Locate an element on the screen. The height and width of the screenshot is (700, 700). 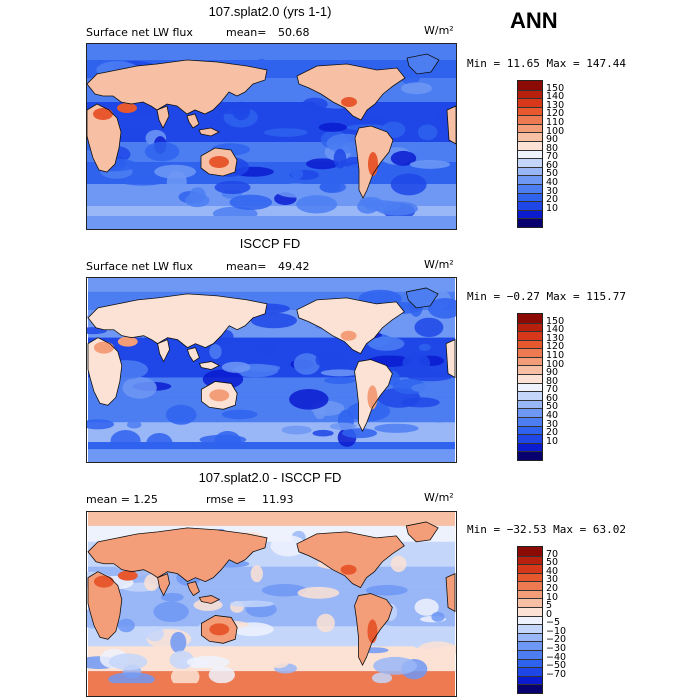
coastline-eurasia is located at coordinates (177, 321).